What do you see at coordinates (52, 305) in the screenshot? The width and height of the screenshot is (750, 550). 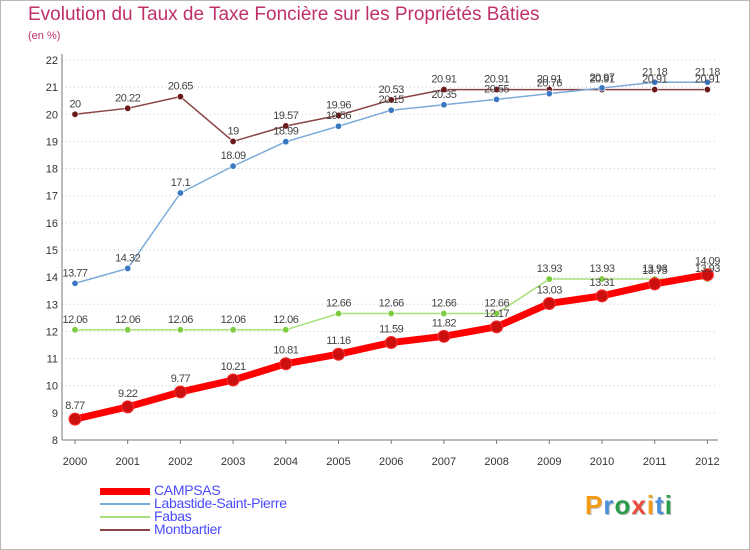 I see `y-tick-label: 13` at bounding box center [52, 305].